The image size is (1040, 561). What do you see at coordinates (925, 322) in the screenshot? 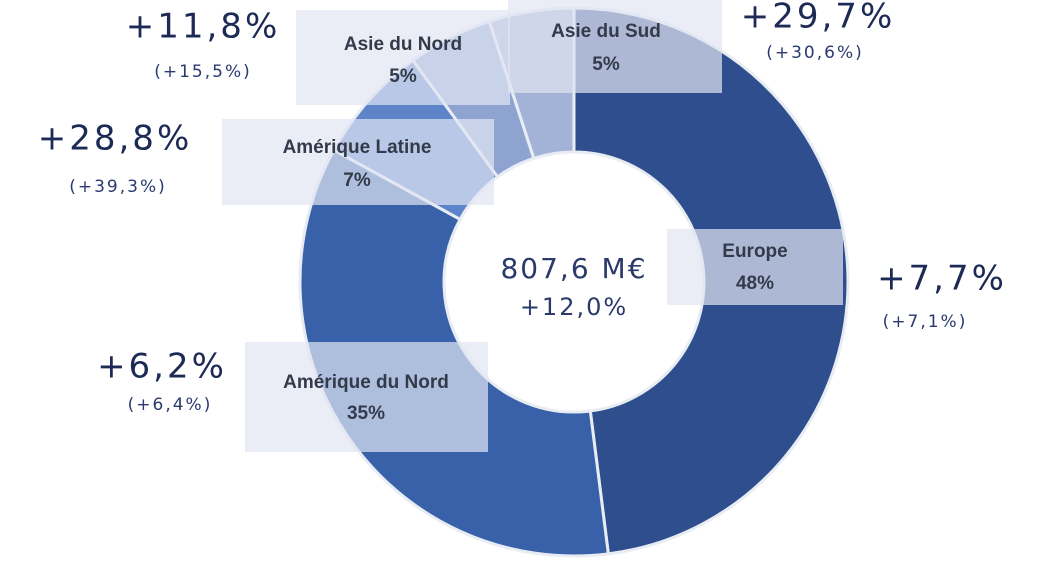
I see `growth-detail: (+7,1%)` at bounding box center [925, 322].